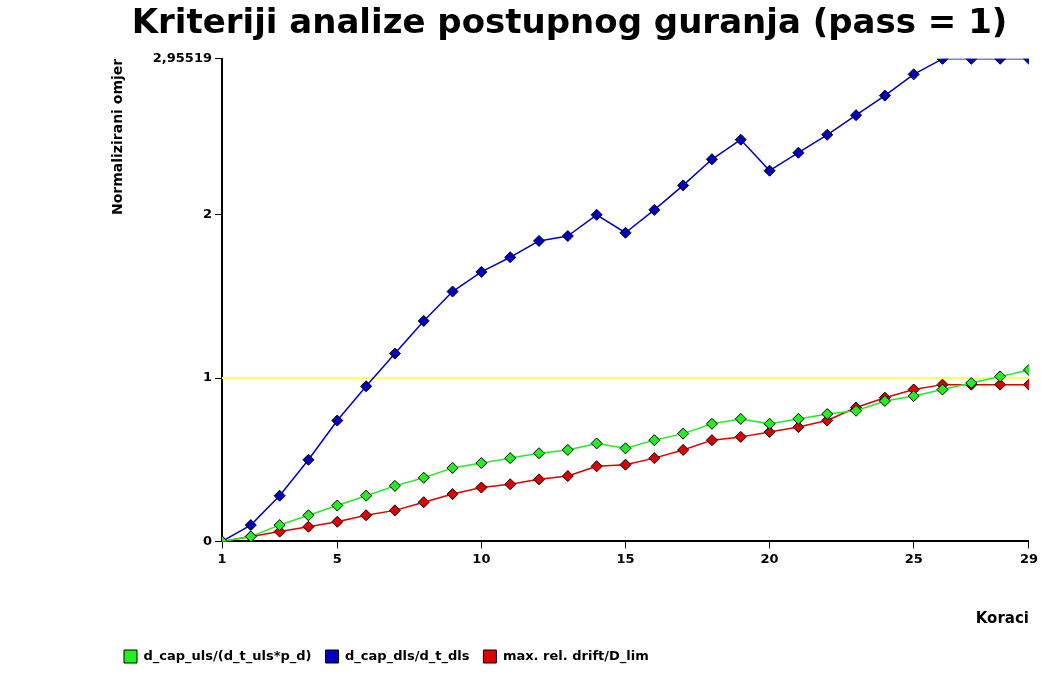 This screenshot has height=677, width=1041. I want to click on x-axis-title: Koraci, so click(1002, 617).